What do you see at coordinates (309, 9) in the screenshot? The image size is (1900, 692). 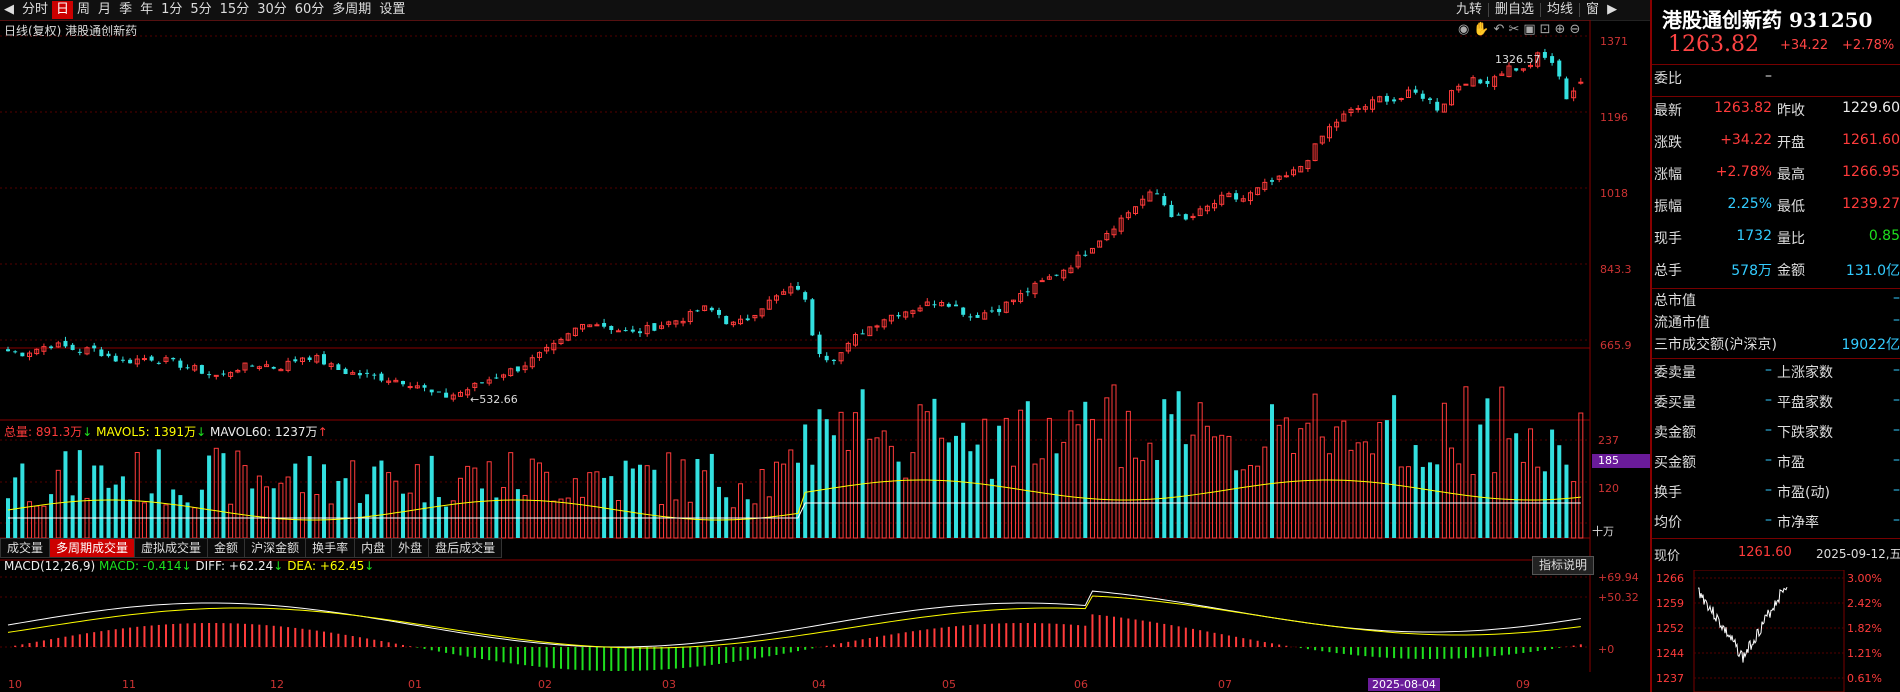 I see `tb-item-10: 60分` at bounding box center [309, 9].